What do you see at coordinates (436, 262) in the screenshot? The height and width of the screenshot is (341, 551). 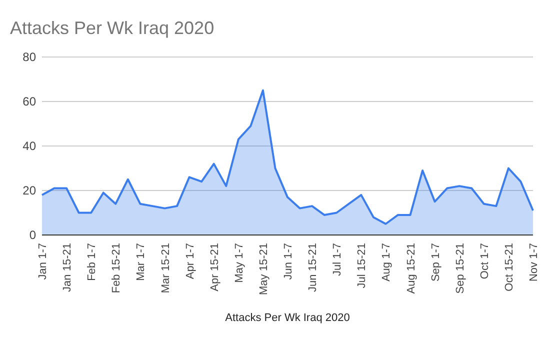 I see `x-tick-label: Sep 1-7` at bounding box center [436, 262].